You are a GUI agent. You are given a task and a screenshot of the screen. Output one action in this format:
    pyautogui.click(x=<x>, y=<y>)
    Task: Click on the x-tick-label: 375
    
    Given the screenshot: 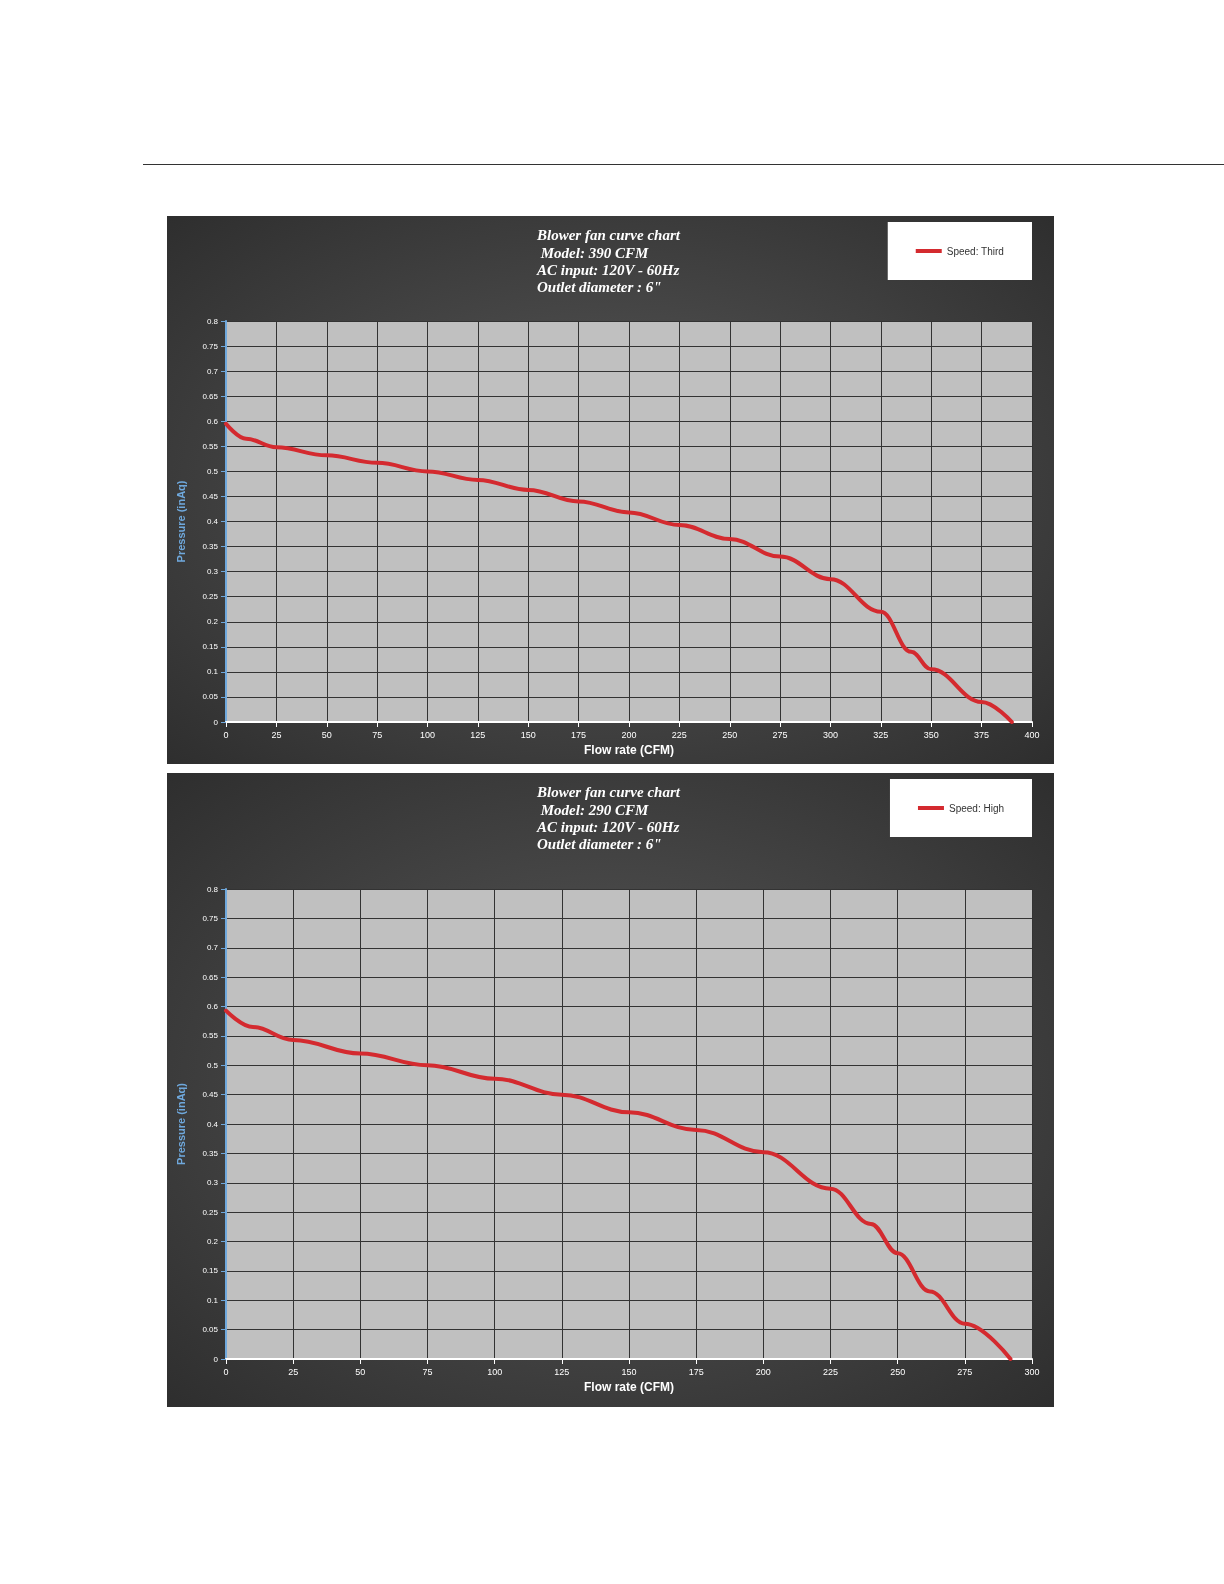 What is the action you would take?
    pyautogui.click(x=982, y=734)
    